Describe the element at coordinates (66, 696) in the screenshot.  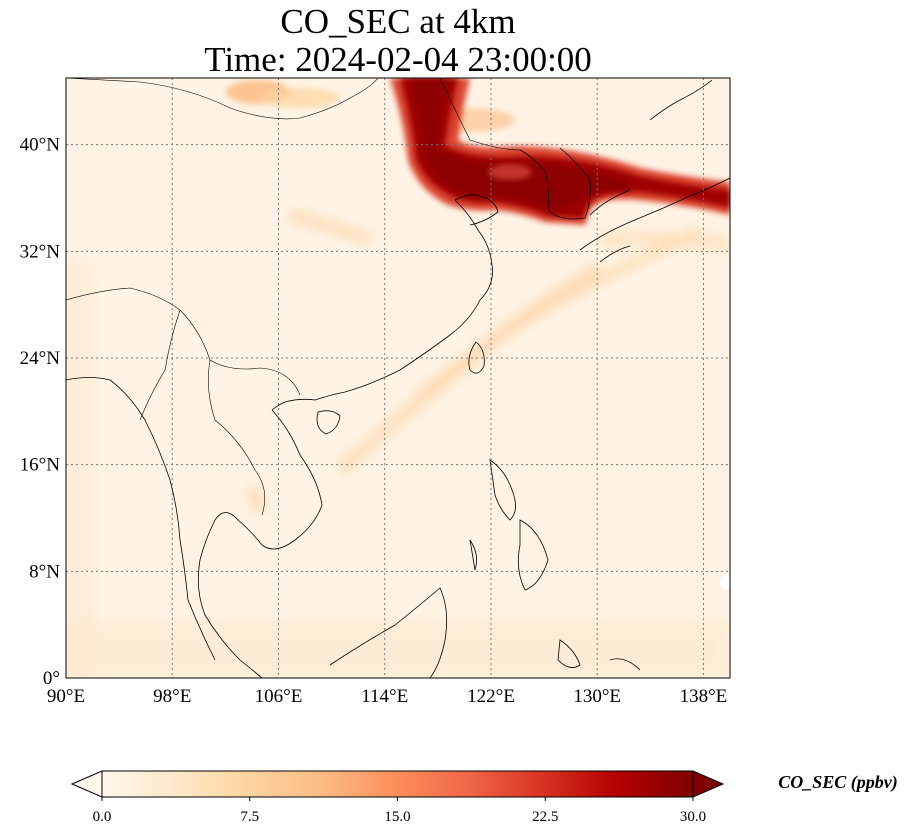
I see `lon-tick-label: 90°E` at that location.